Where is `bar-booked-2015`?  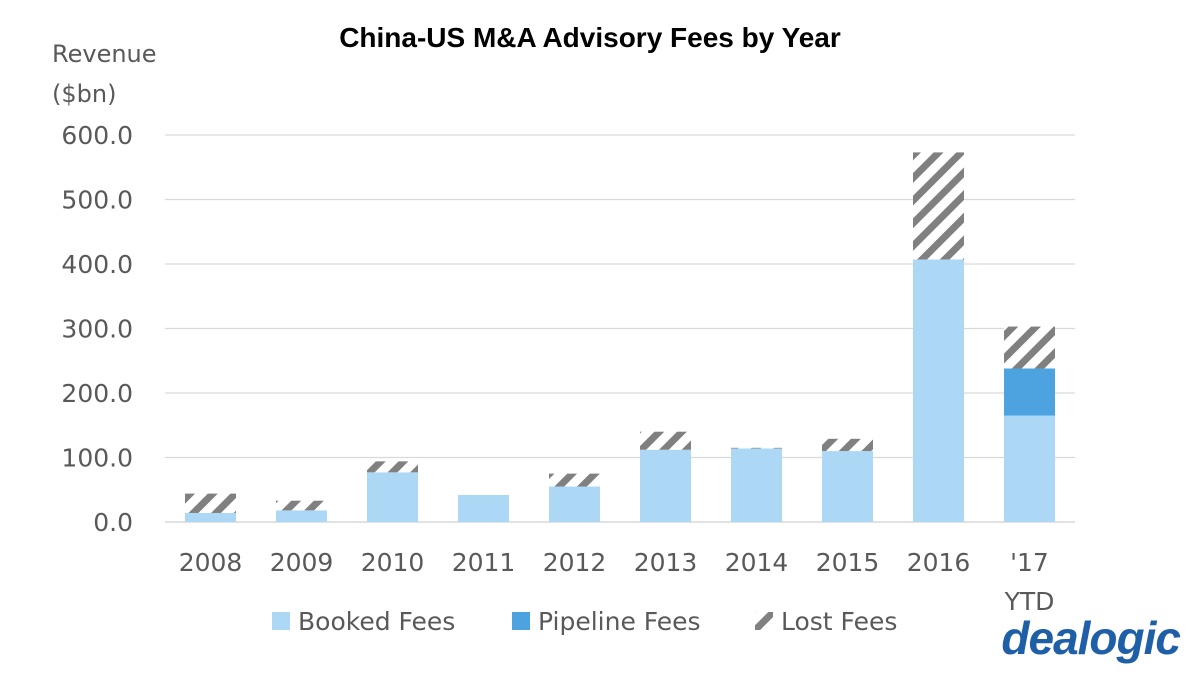
bar-booked-2015 is located at coordinates (847, 486).